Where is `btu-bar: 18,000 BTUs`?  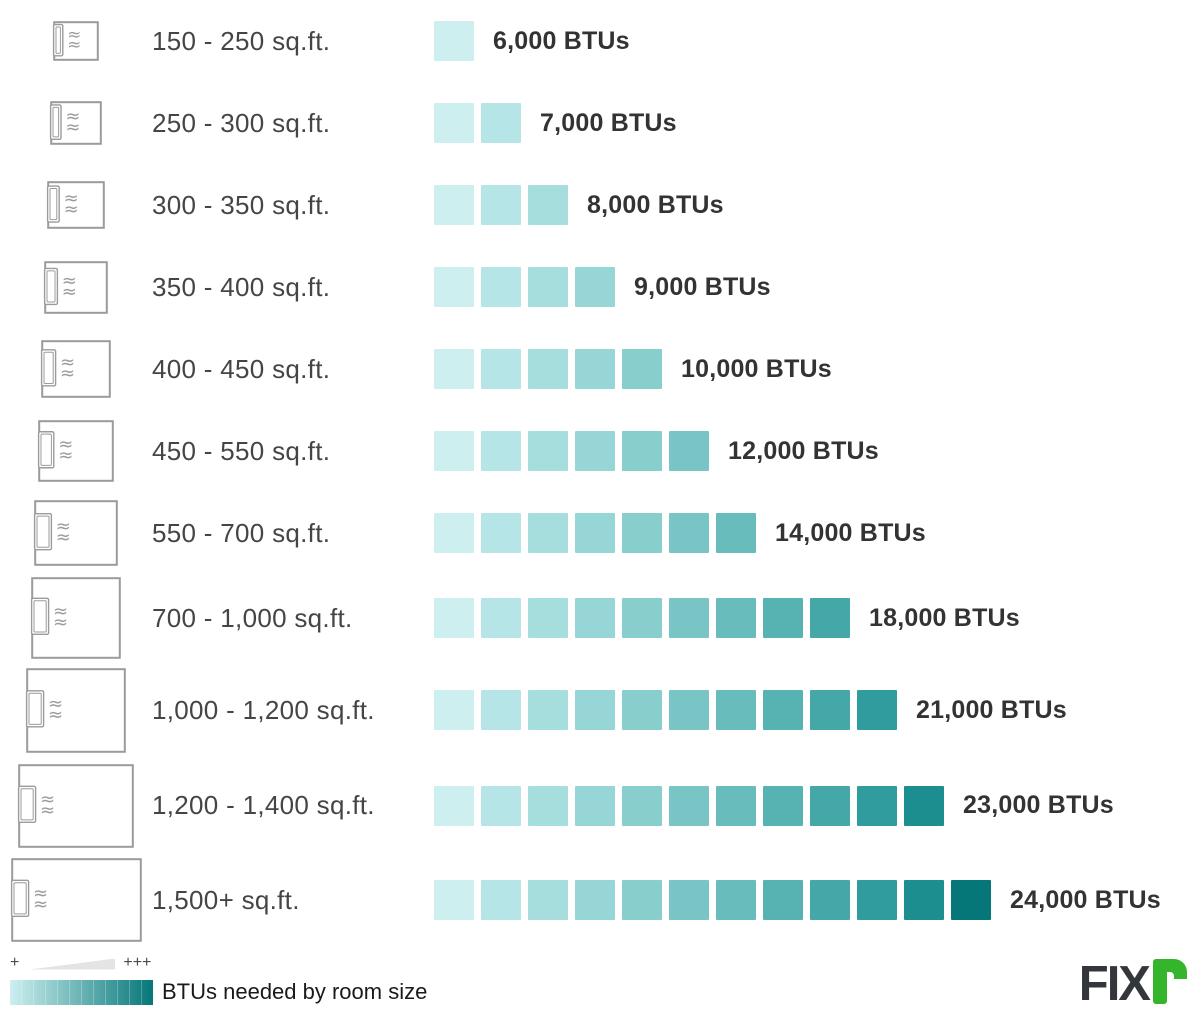
btu-bar: 18,000 BTUs is located at coordinates (817, 618).